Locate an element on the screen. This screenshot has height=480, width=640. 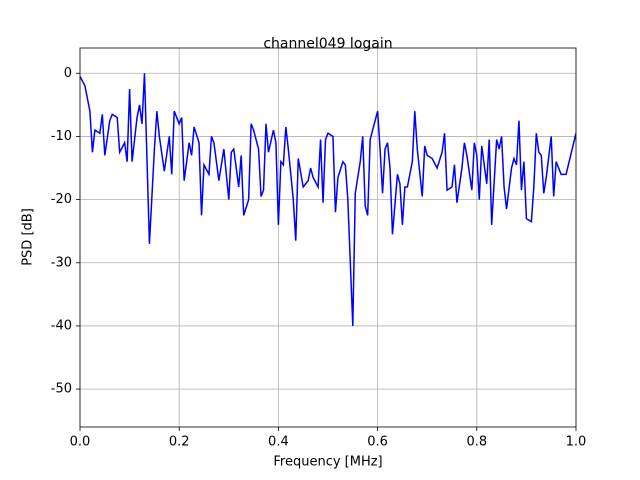
chart-title: channel049 logain is located at coordinates (327, 44).